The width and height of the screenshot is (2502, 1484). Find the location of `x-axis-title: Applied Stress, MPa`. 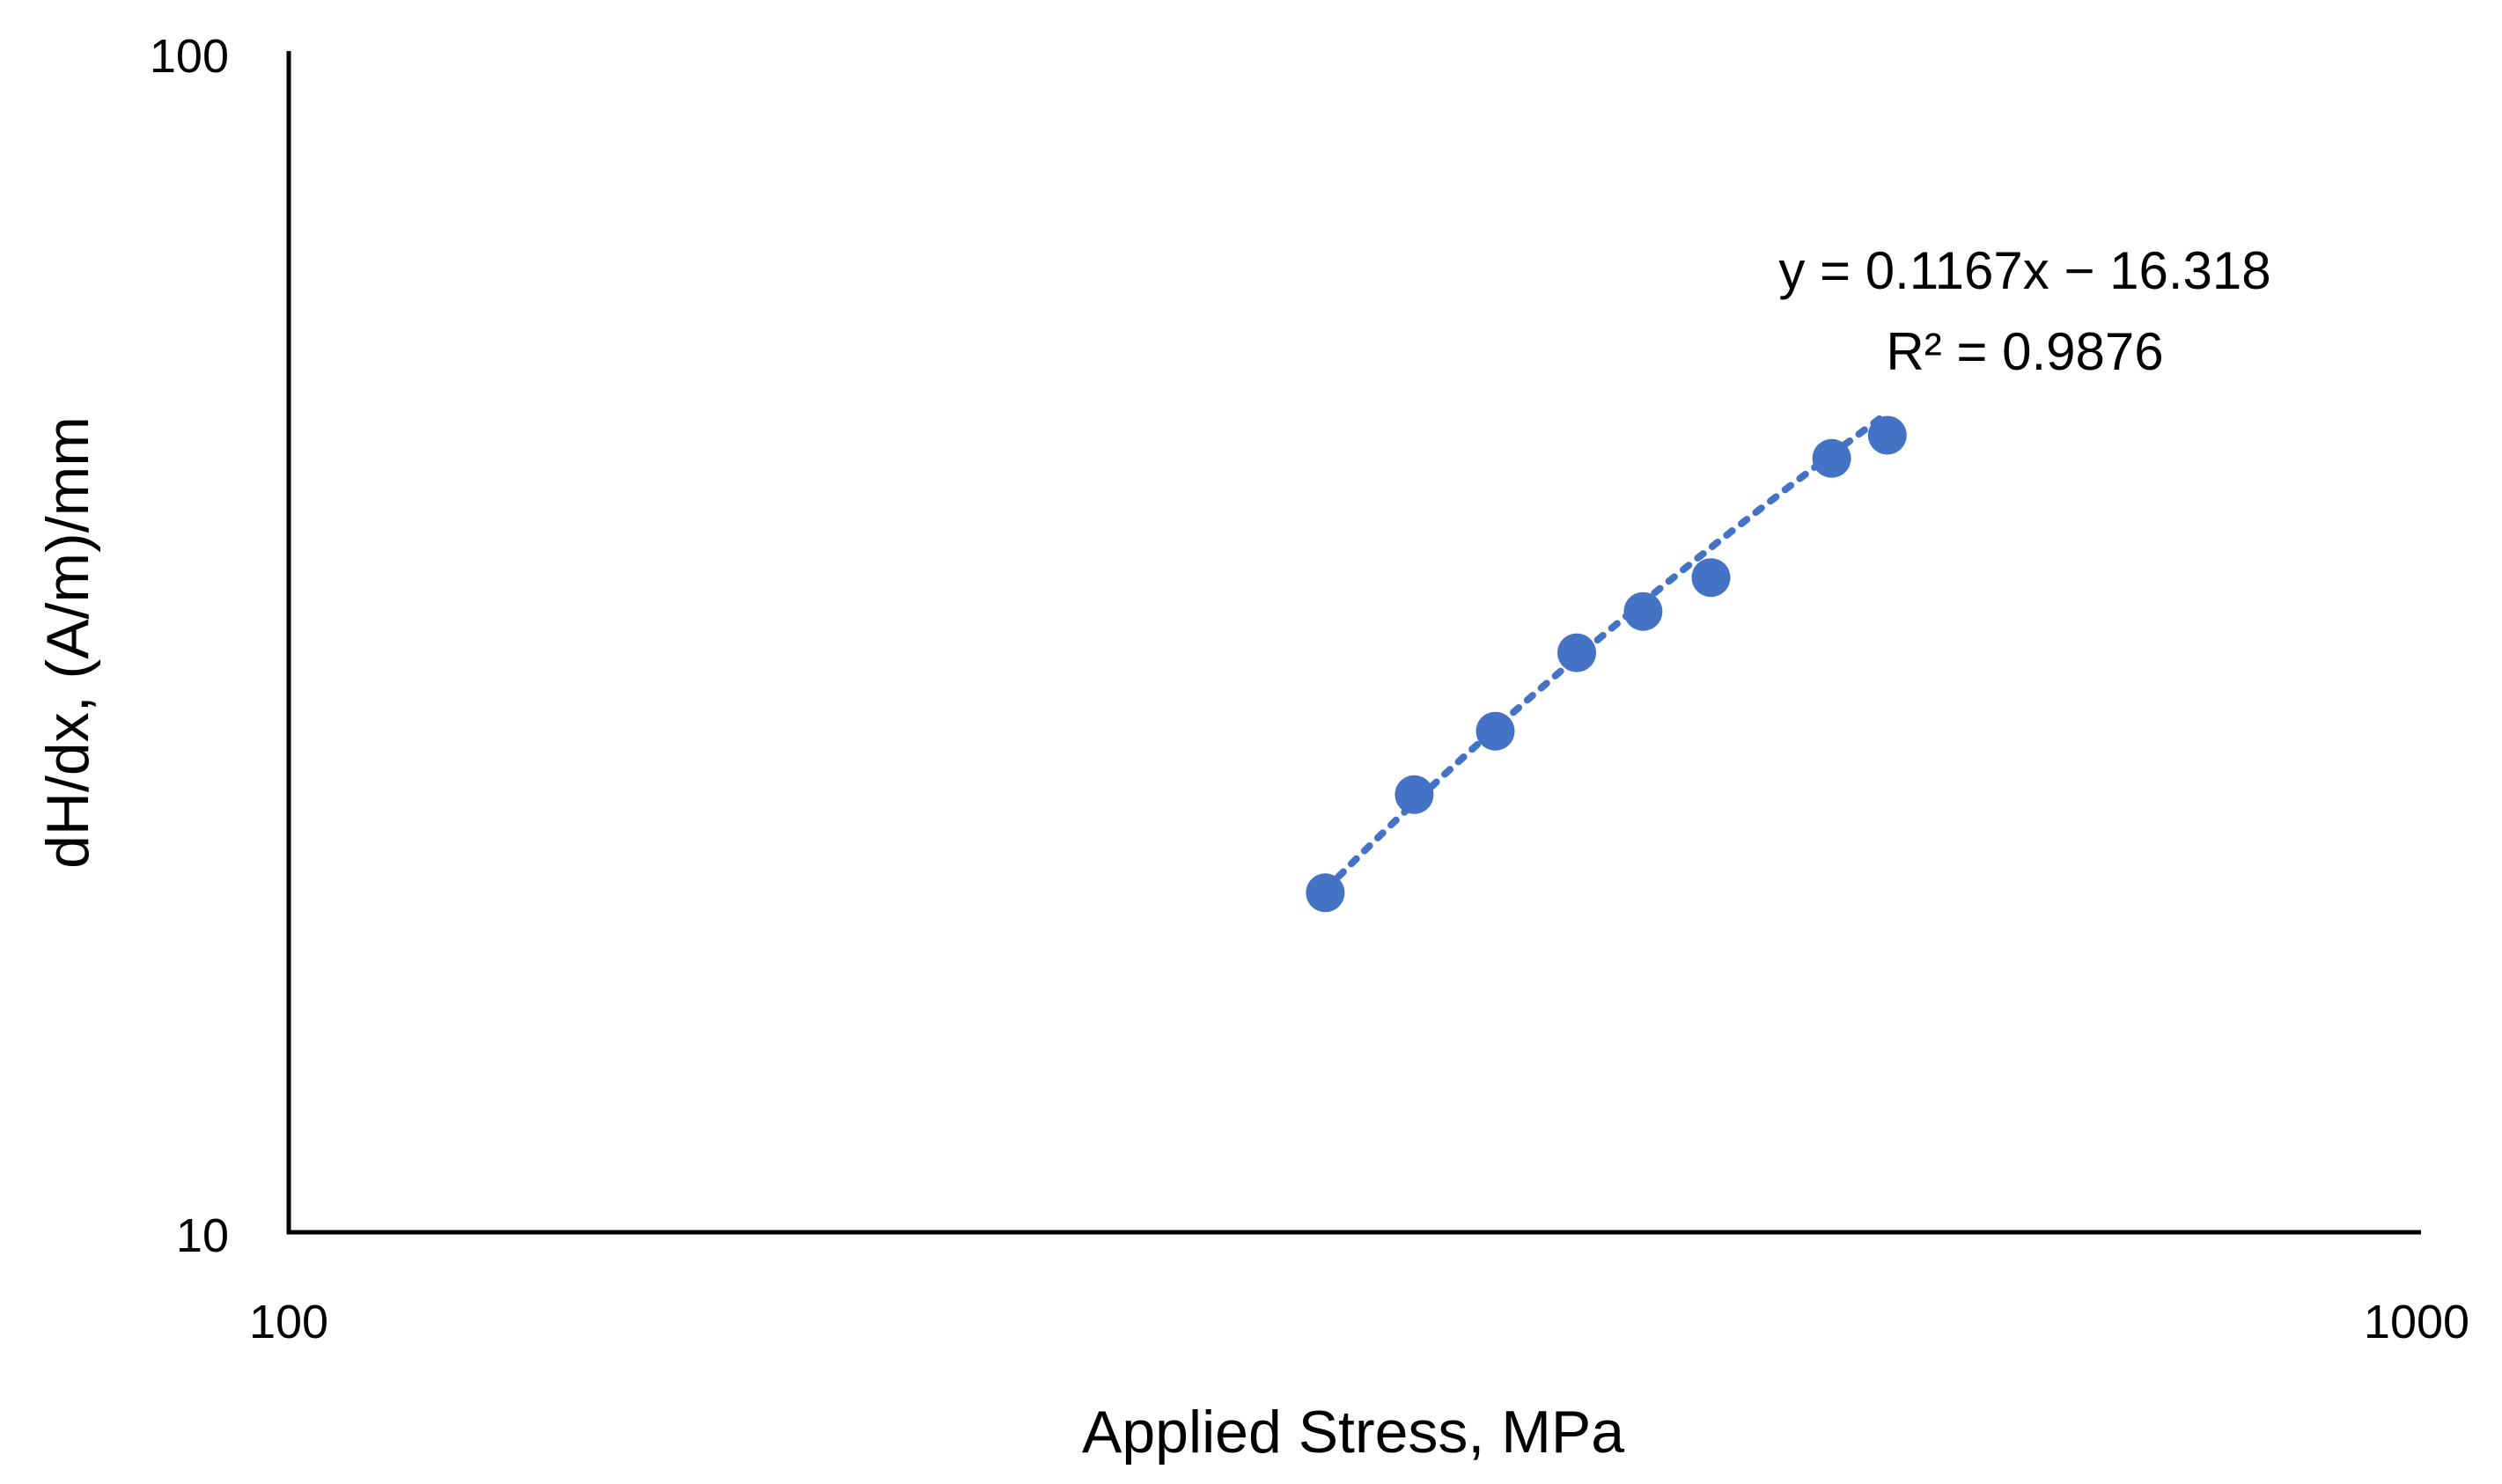

x-axis-title: Applied Stress, MPa is located at coordinates (1353, 1433).